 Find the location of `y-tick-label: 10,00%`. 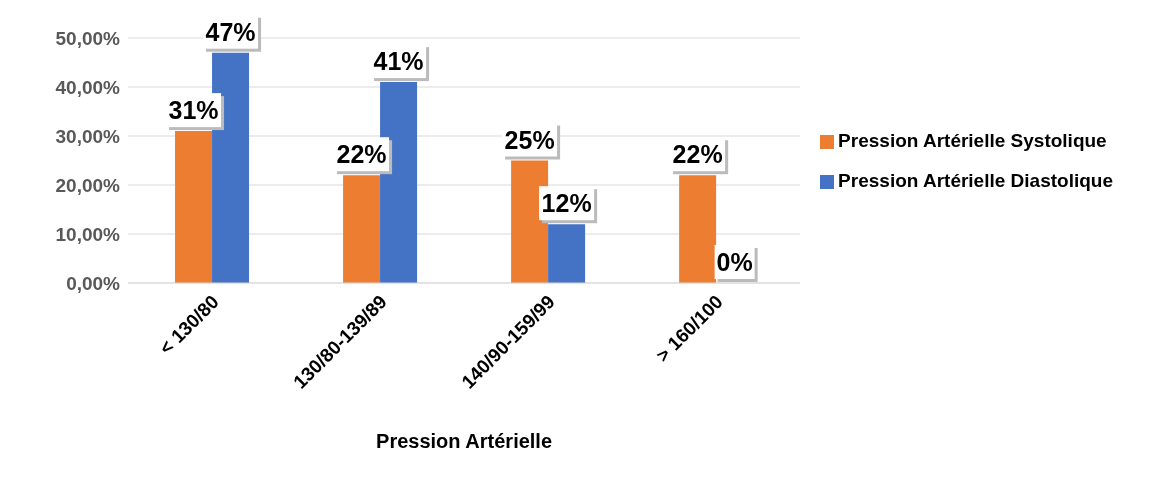

y-tick-label: 10,00% is located at coordinates (88, 234).